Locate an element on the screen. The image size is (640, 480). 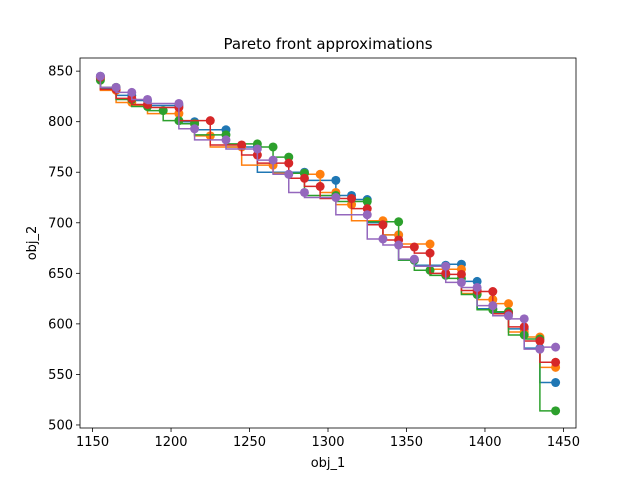
y-tick-label: 700 is located at coordinates (60, 223).